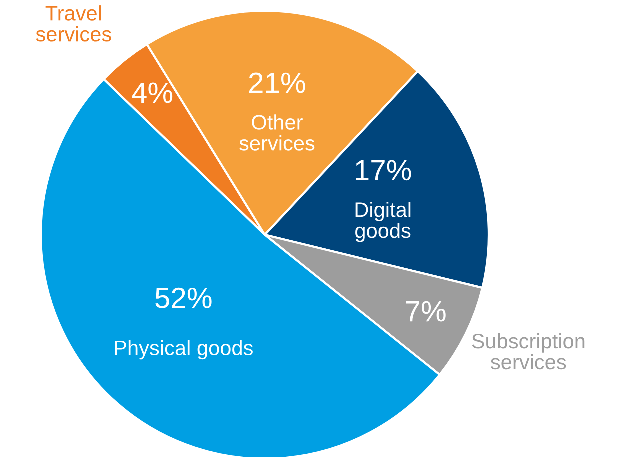 Image resolution: width=618 pixels, height=457 pixels. I want to click on data-label: 4%, so click(152, 93).